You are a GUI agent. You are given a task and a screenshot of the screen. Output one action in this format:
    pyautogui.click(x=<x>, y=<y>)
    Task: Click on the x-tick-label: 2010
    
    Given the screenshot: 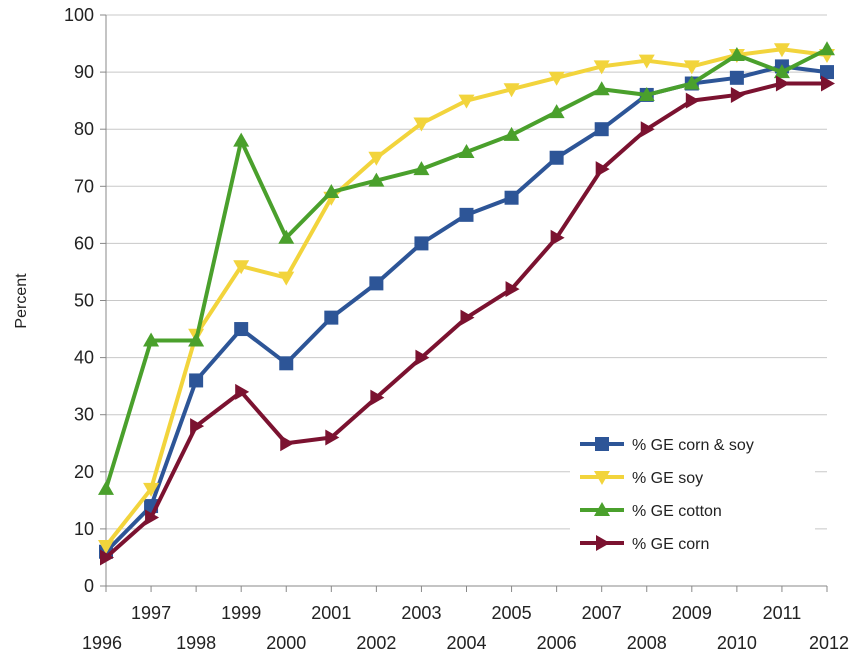 What is the action you would take?
    pyautogui.click(x=737, y=643)
    